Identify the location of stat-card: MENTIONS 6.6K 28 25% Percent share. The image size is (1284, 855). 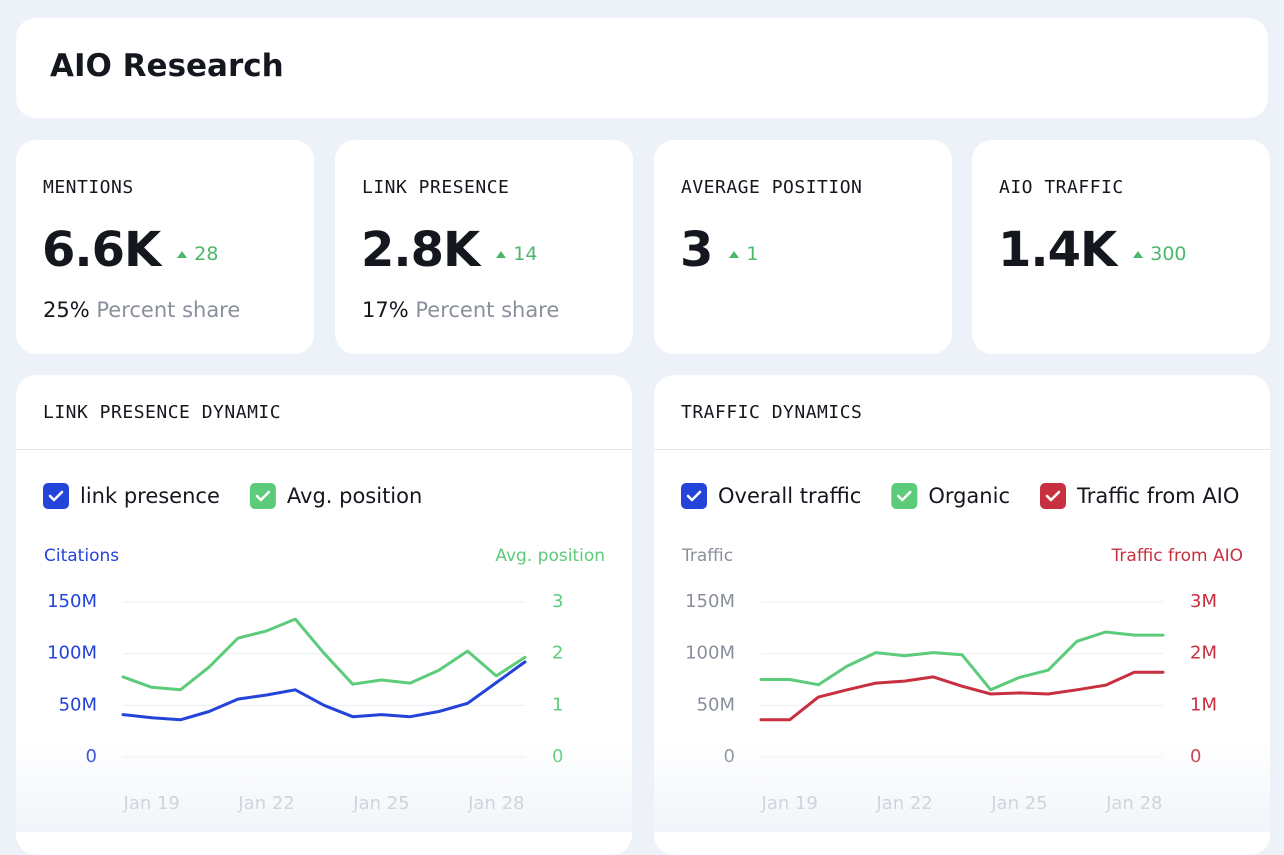
(165, 247).